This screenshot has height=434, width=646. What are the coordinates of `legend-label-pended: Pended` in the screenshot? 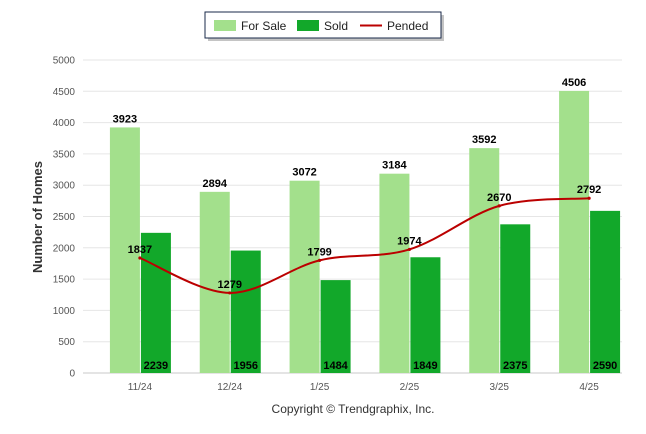 It's located at (407, 26).